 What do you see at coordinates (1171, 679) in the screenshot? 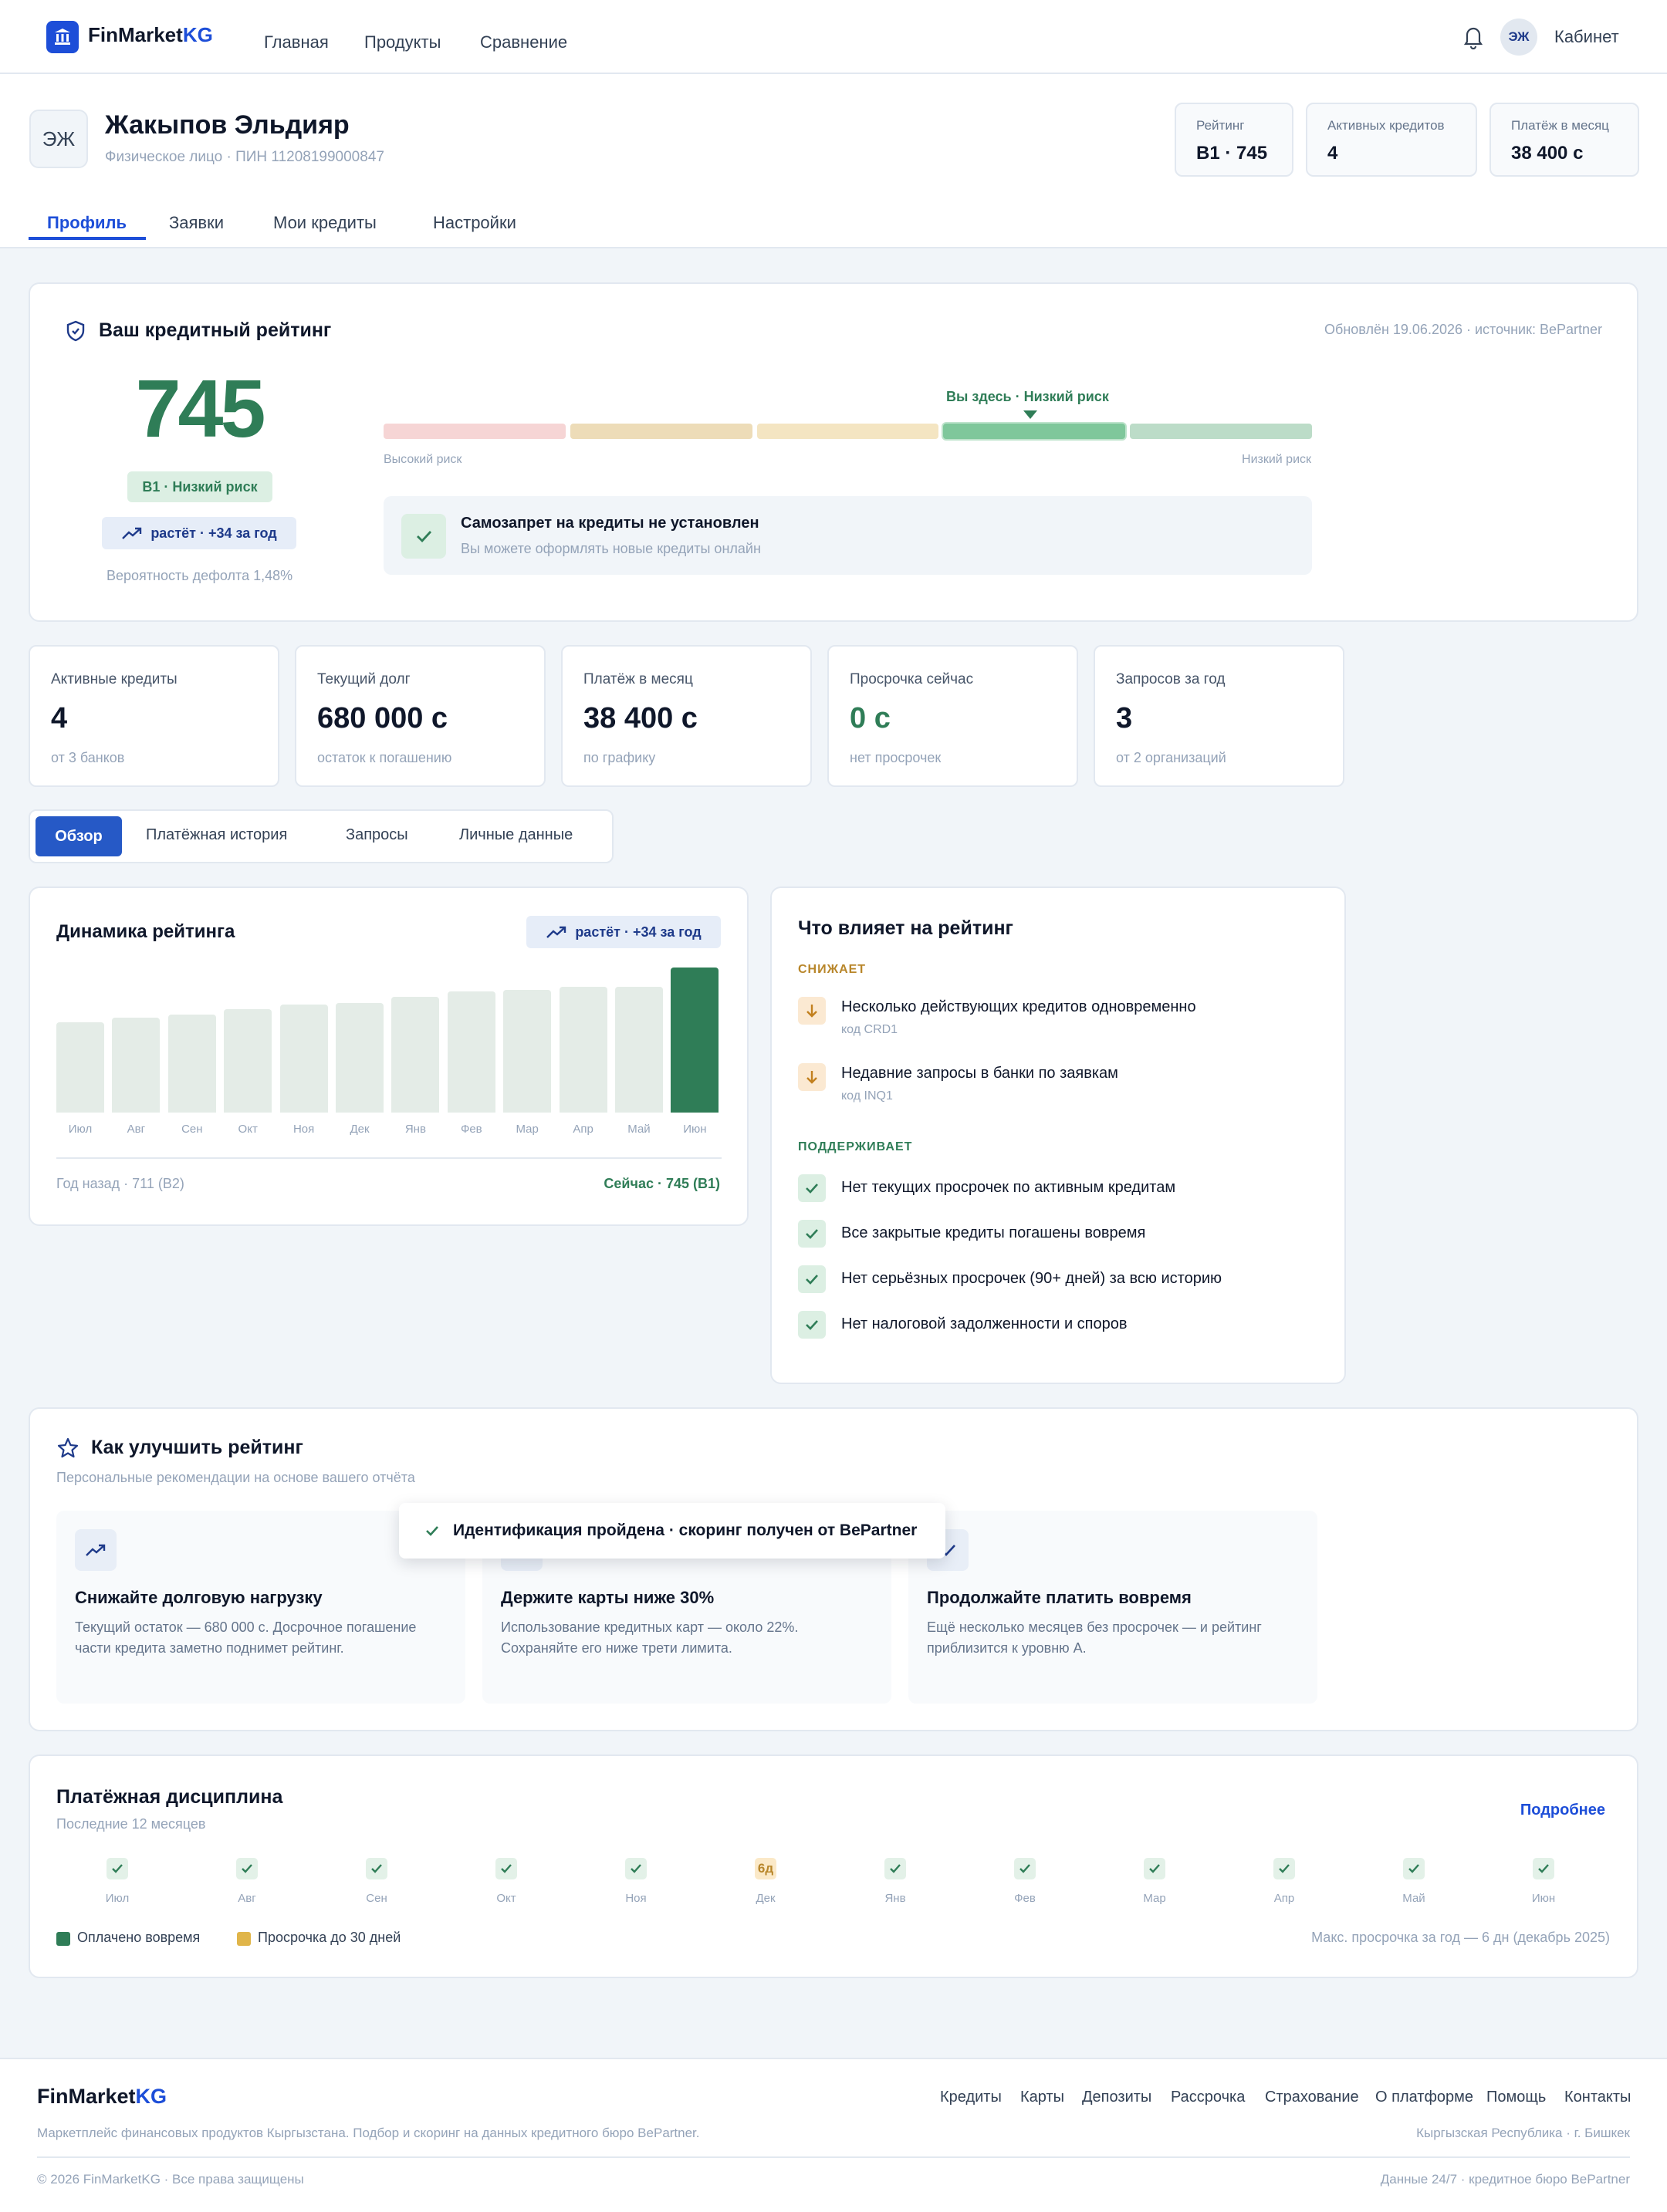
I see `kpi-label: Запросов за год` at bounding box center [1171, 679].